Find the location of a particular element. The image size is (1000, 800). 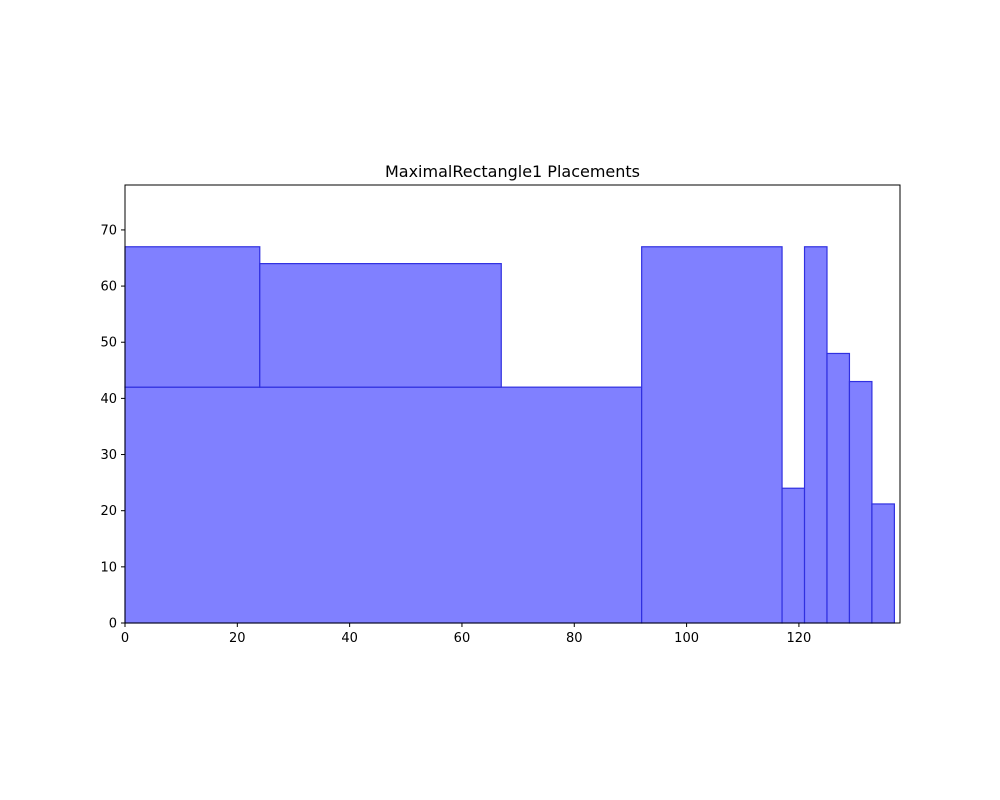

y-tick-label-1: 10 is located at coordinates (108, 567).